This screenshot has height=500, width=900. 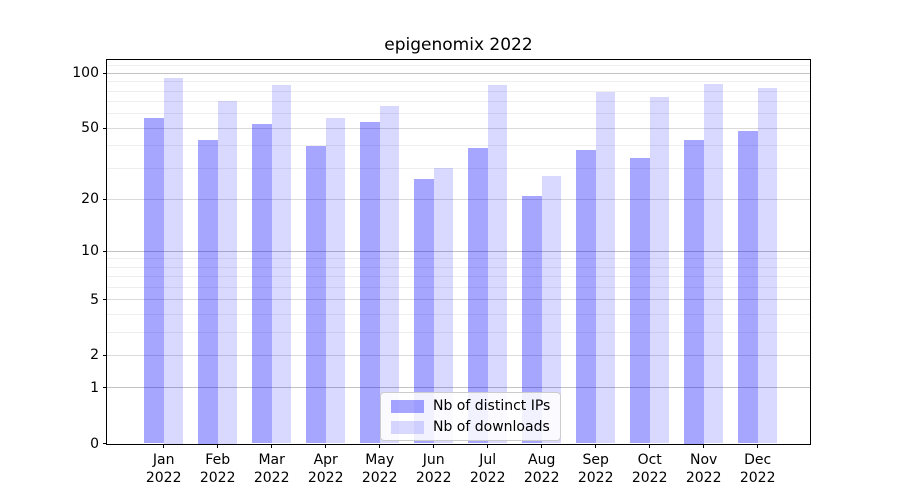 What do you see at coordinates (164, 445) in the screenshot?
I see `x-tick-mark-jan-2022` at bounding box center [164, 445].